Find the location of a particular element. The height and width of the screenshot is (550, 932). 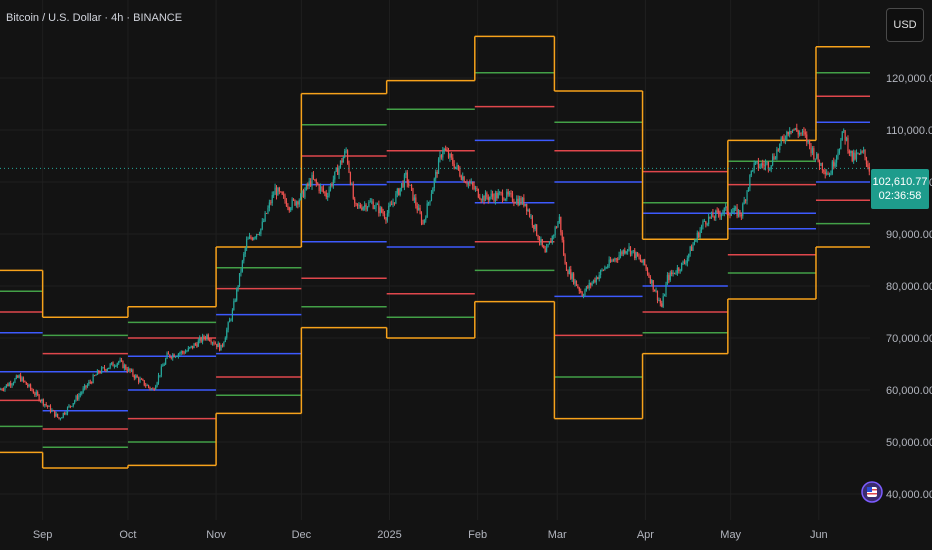

x-axis: Sep Oct Nov Dec 2025 Feb Mar Apr May Jun is located at coordinates (430, 535).